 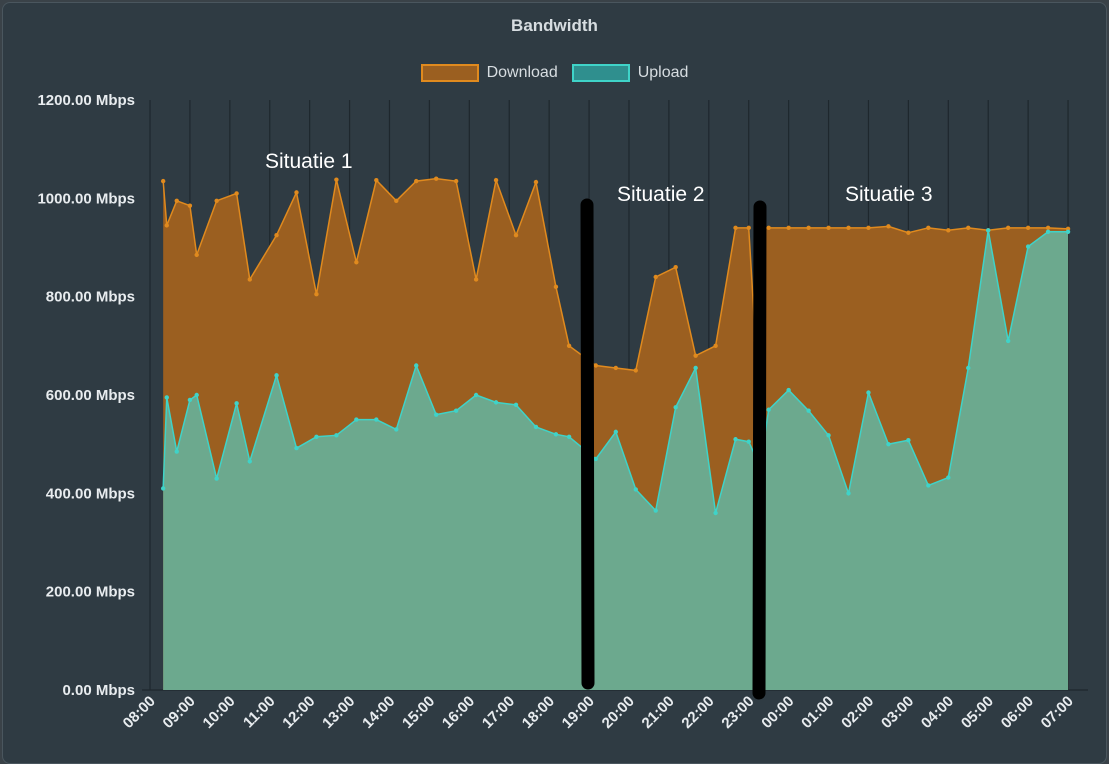 I want to click on y-tick-label: 800.00 Mbps, so click(x=90, y=297).